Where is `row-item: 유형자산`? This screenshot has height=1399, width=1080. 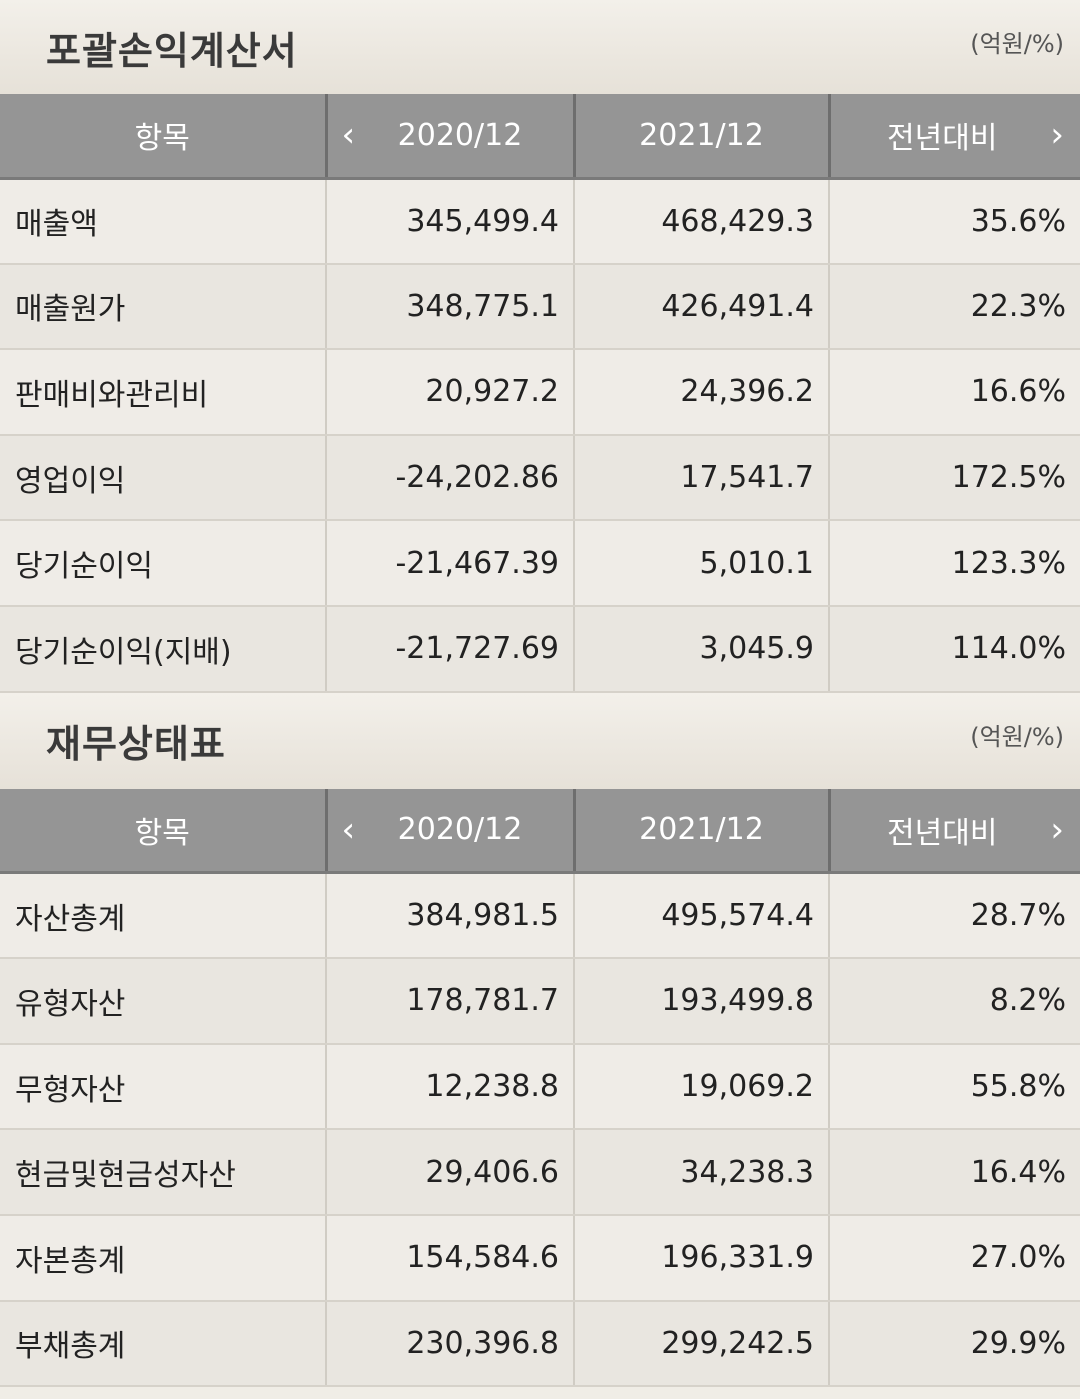
row-item: 유형자산 is located at coordinates (163, 1001).